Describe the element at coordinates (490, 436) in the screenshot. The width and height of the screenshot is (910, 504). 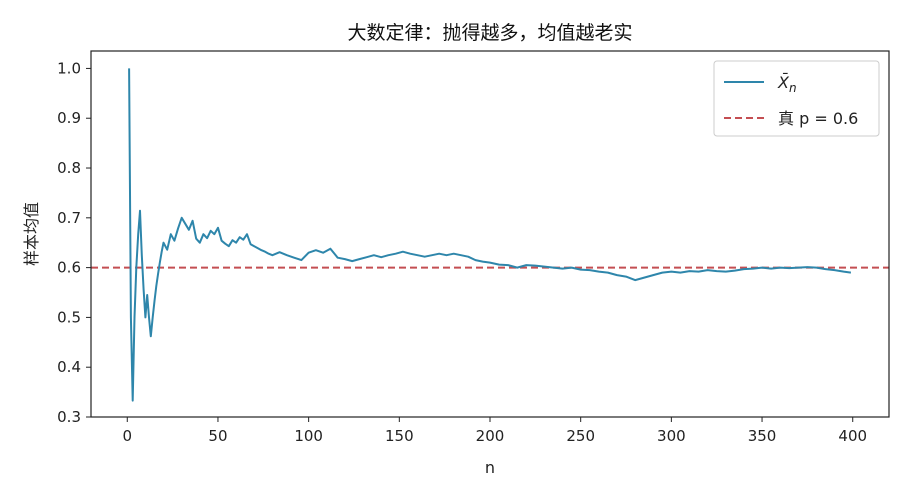
I see `x-tick-label: 200` at that location.